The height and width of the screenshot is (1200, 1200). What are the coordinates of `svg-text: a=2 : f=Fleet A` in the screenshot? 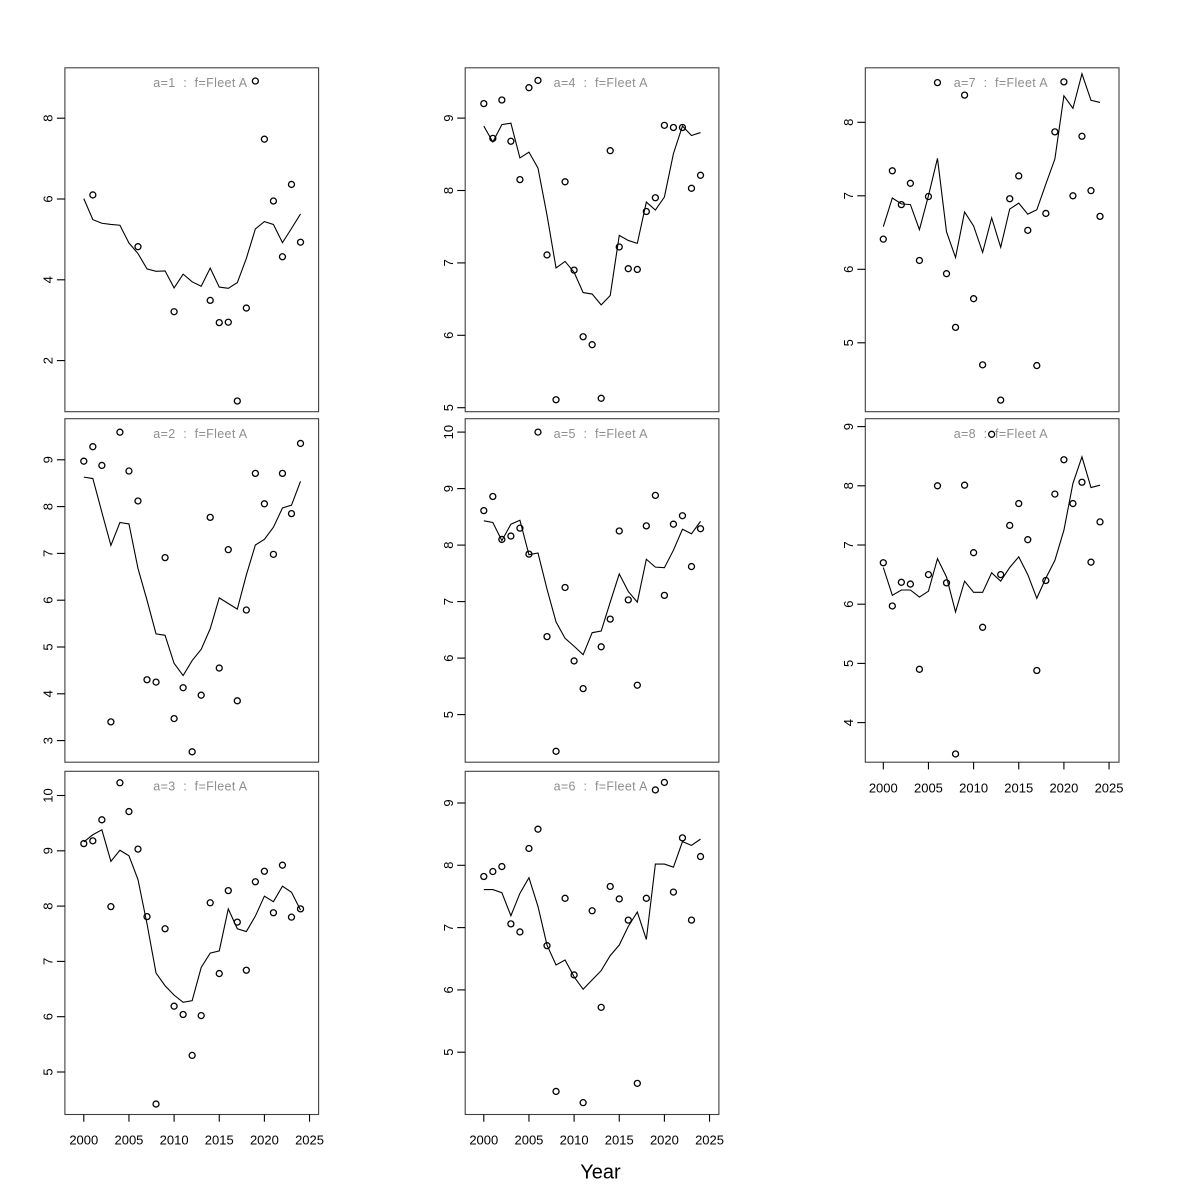 It's located at (200, 434).